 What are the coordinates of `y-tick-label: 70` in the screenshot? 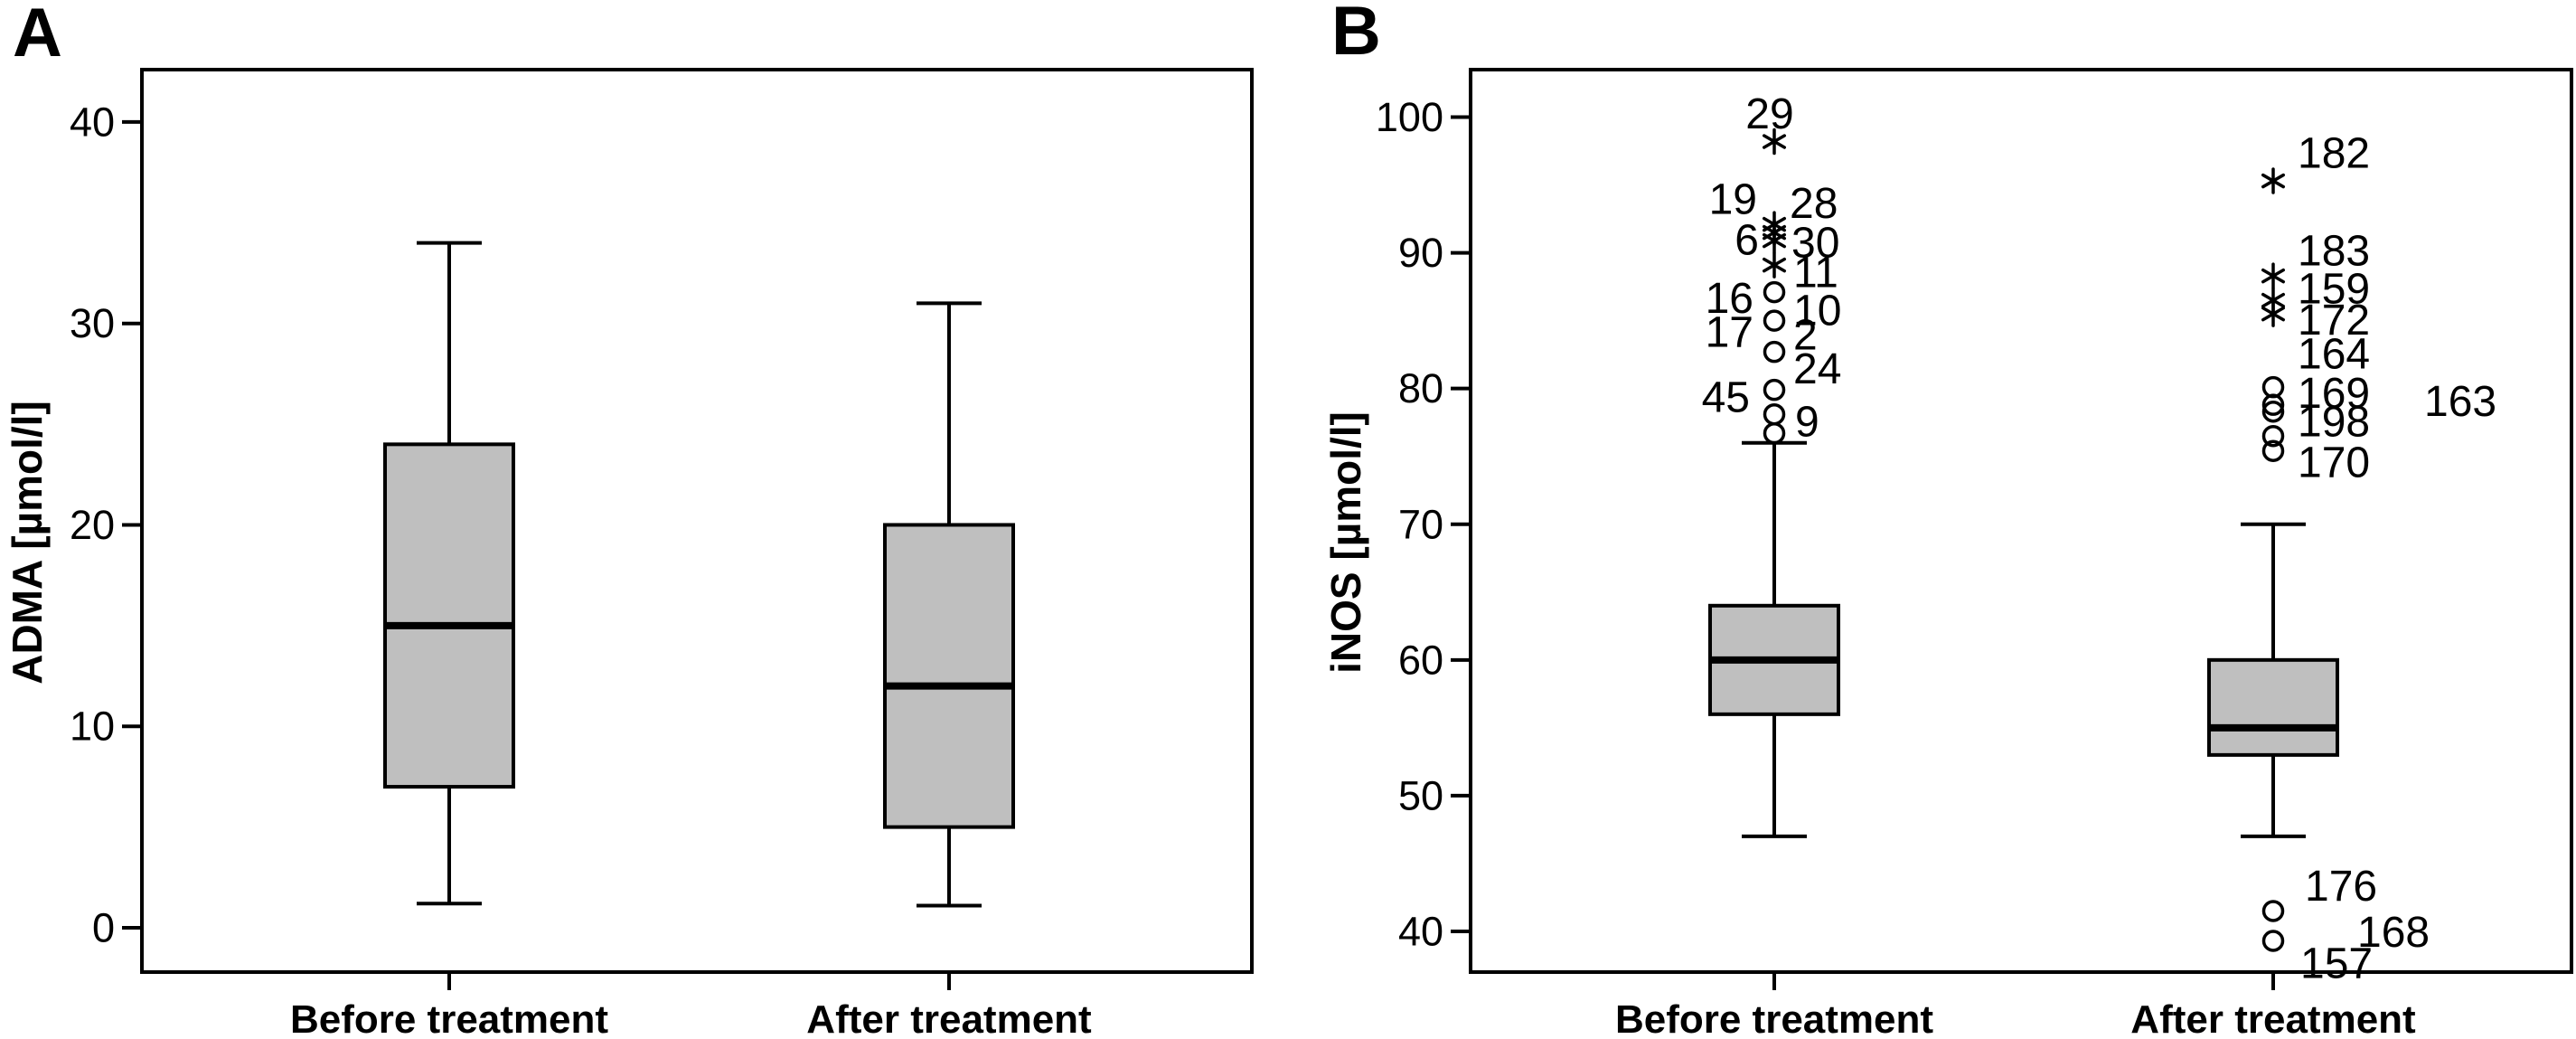 It's located at (1420, 524).